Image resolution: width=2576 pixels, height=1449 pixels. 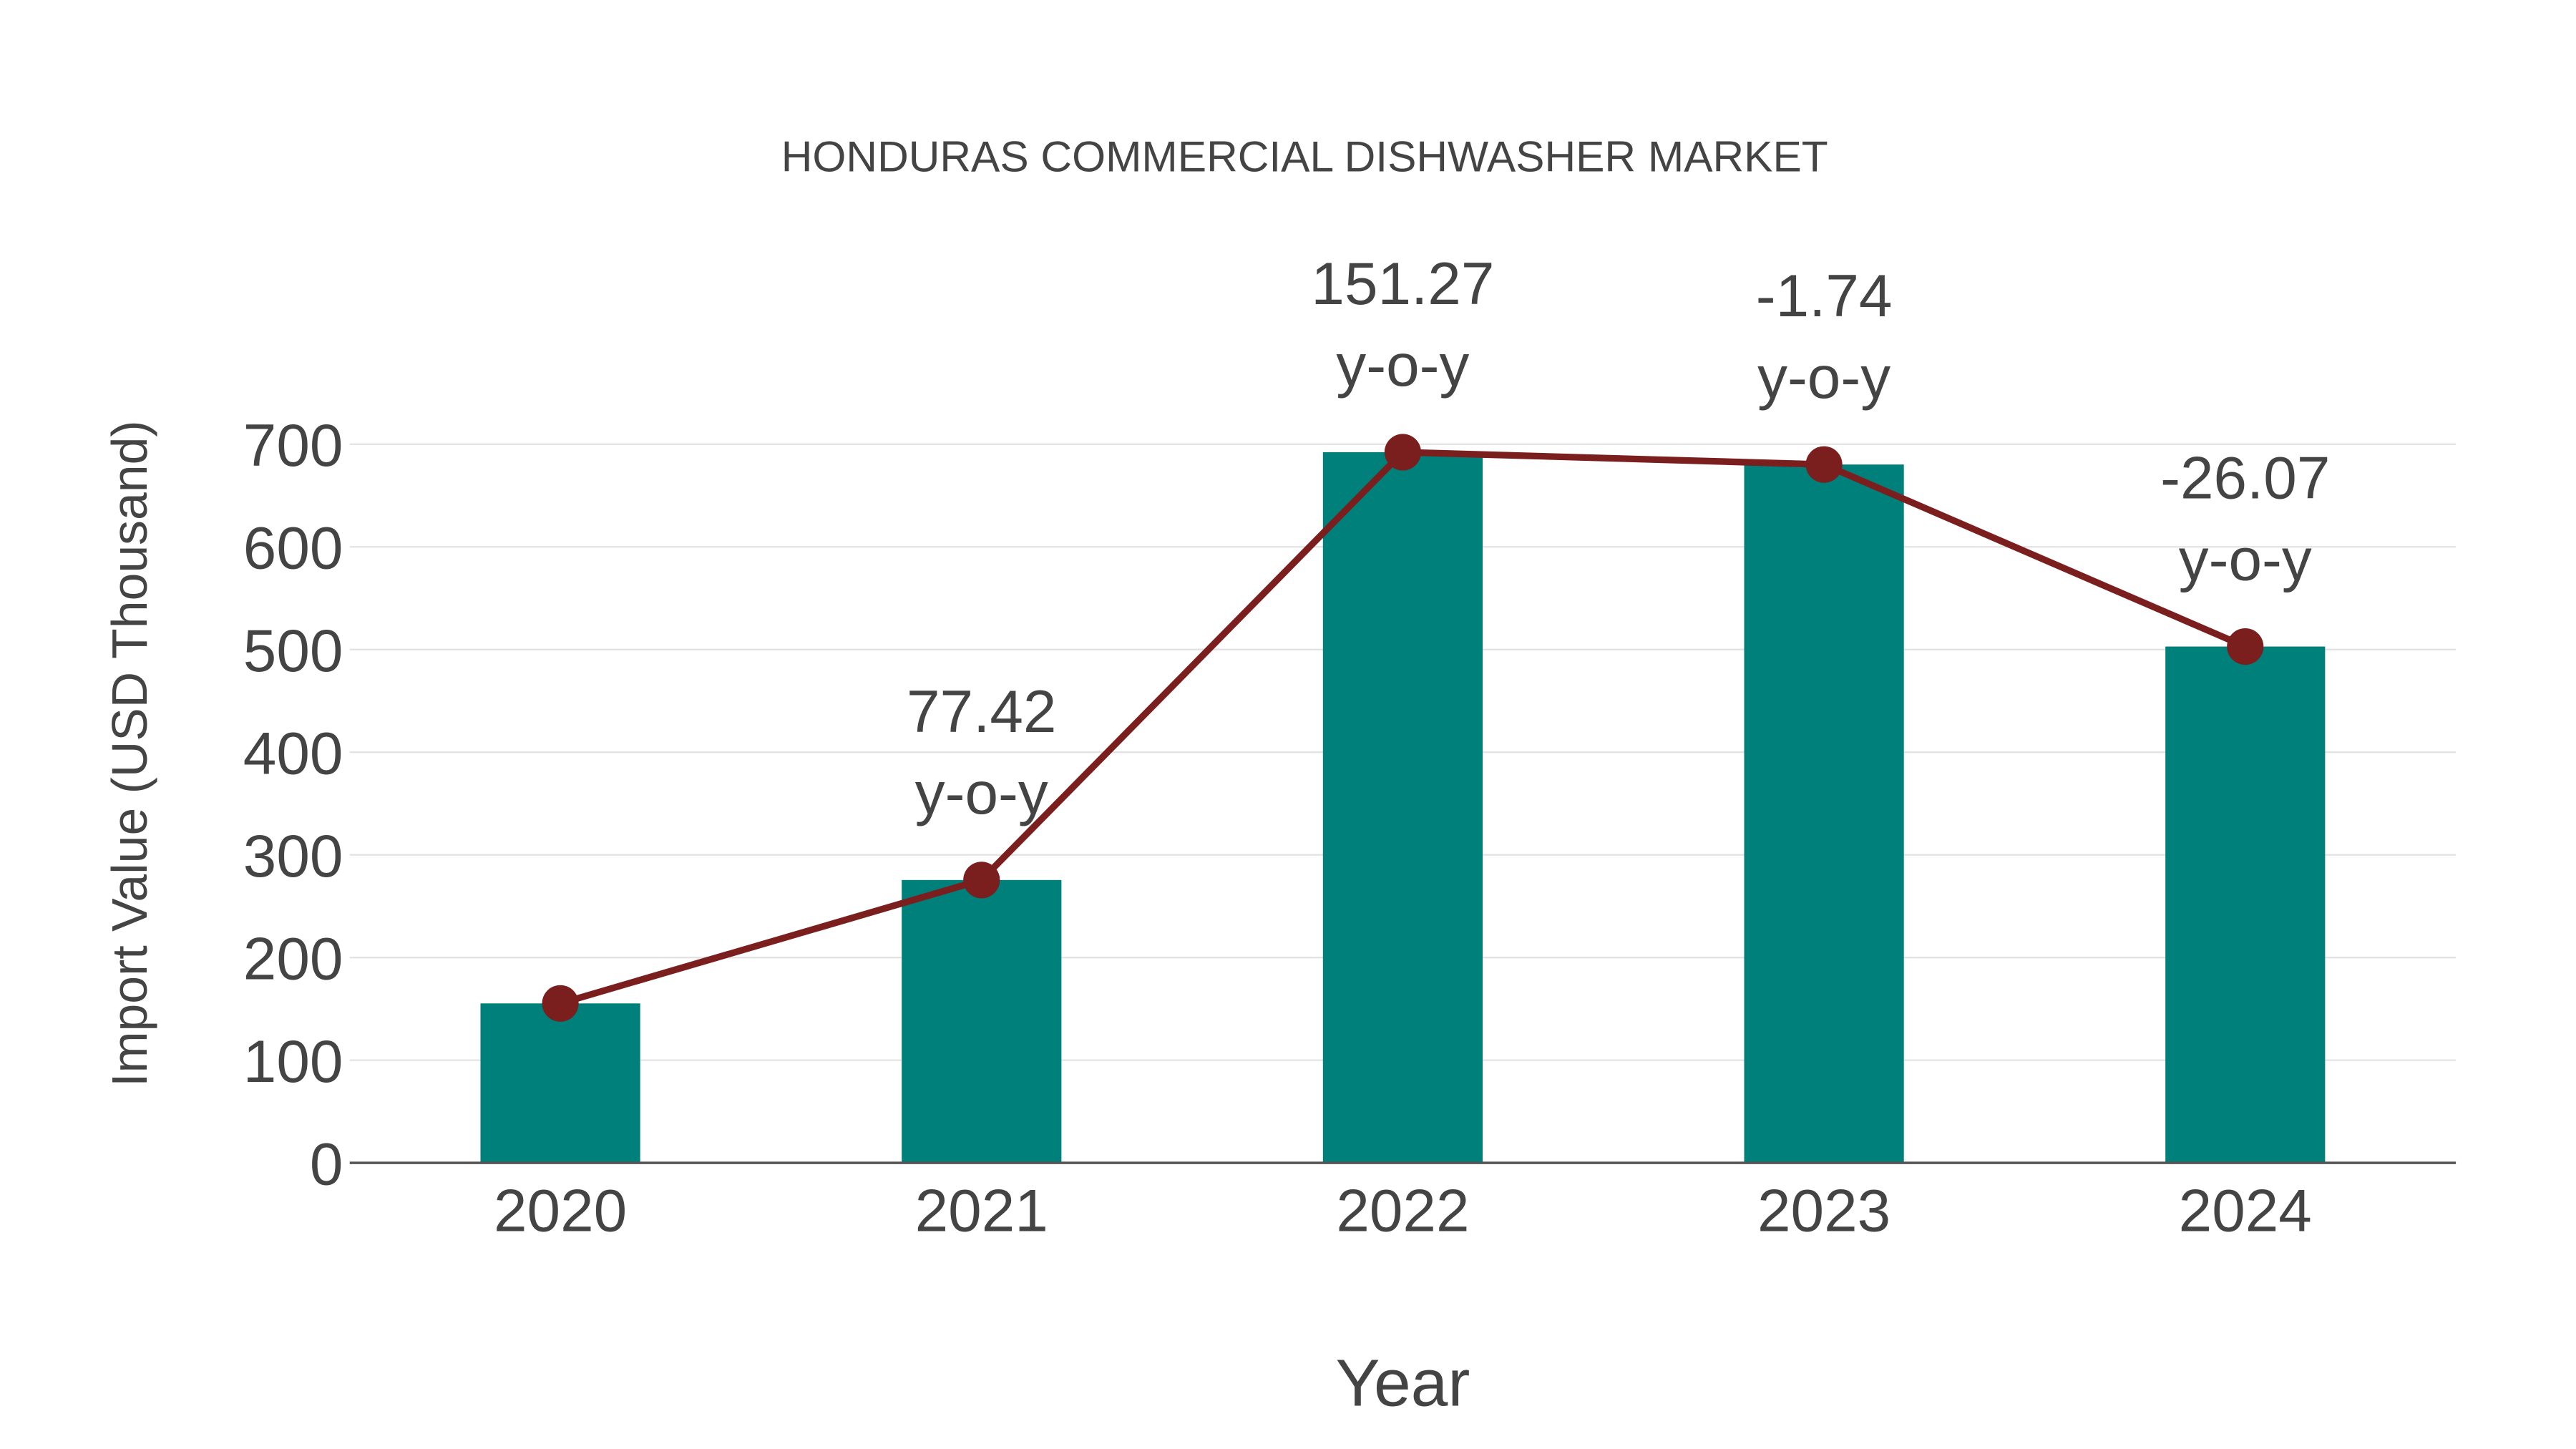 I want to click on x-tick-labels: 2020 2021 2022 2023 2024, so click(x=1403, y=1210).